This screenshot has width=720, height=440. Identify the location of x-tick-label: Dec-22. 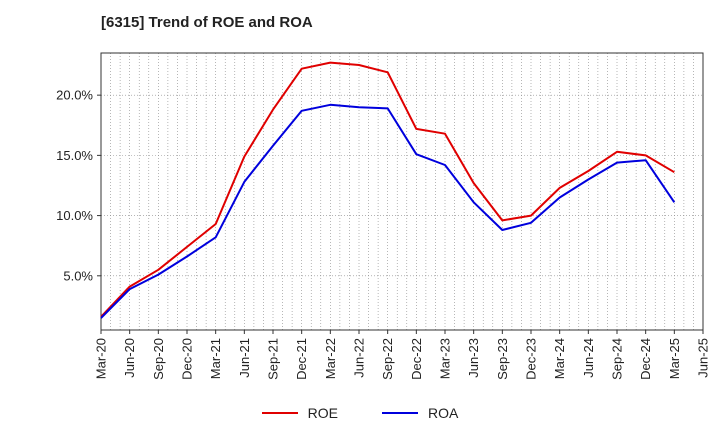
(416, 359).